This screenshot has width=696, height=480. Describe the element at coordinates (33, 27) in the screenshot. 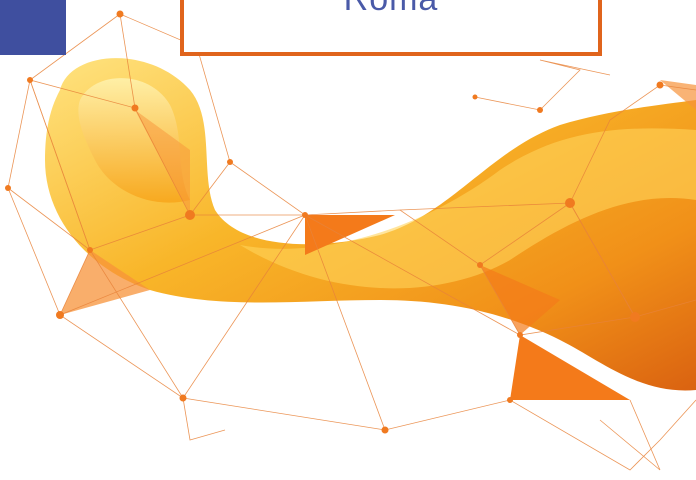

I see `blue-block` at that location.